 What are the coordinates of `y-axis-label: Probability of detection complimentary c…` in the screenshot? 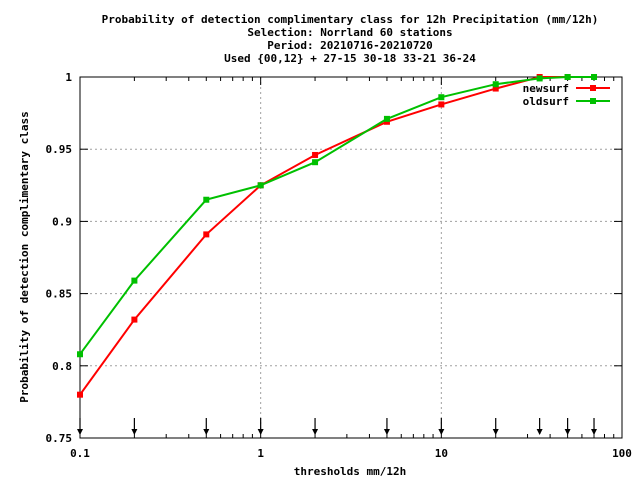 It's located at (24, 256).